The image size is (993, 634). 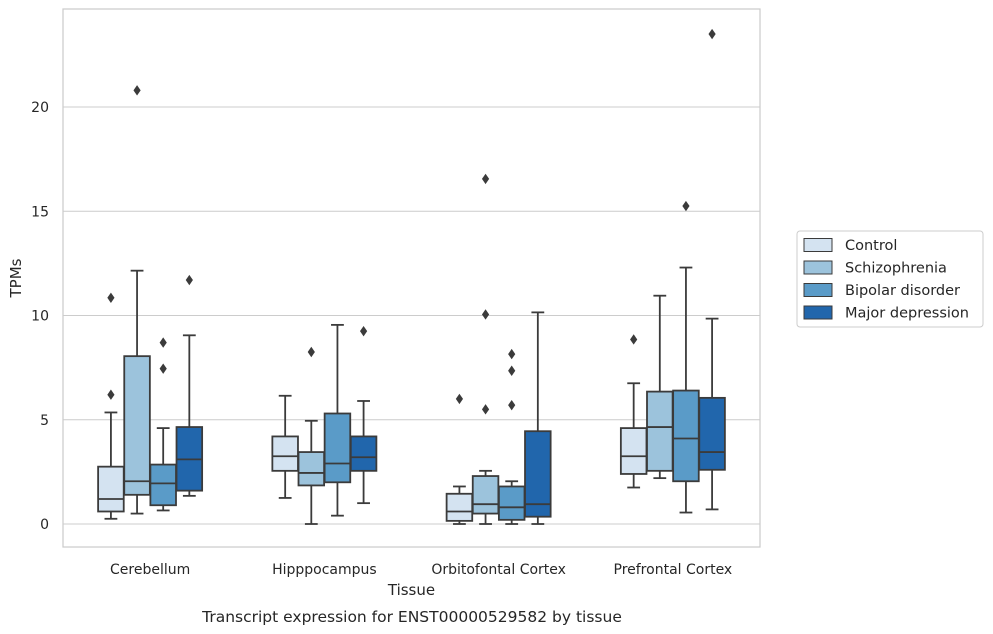 What do you see at coordinates (660, 387) in the screenshot?
I see `box-schizophrenia-prefrontal-cortex` at bounding box center [660, 387].